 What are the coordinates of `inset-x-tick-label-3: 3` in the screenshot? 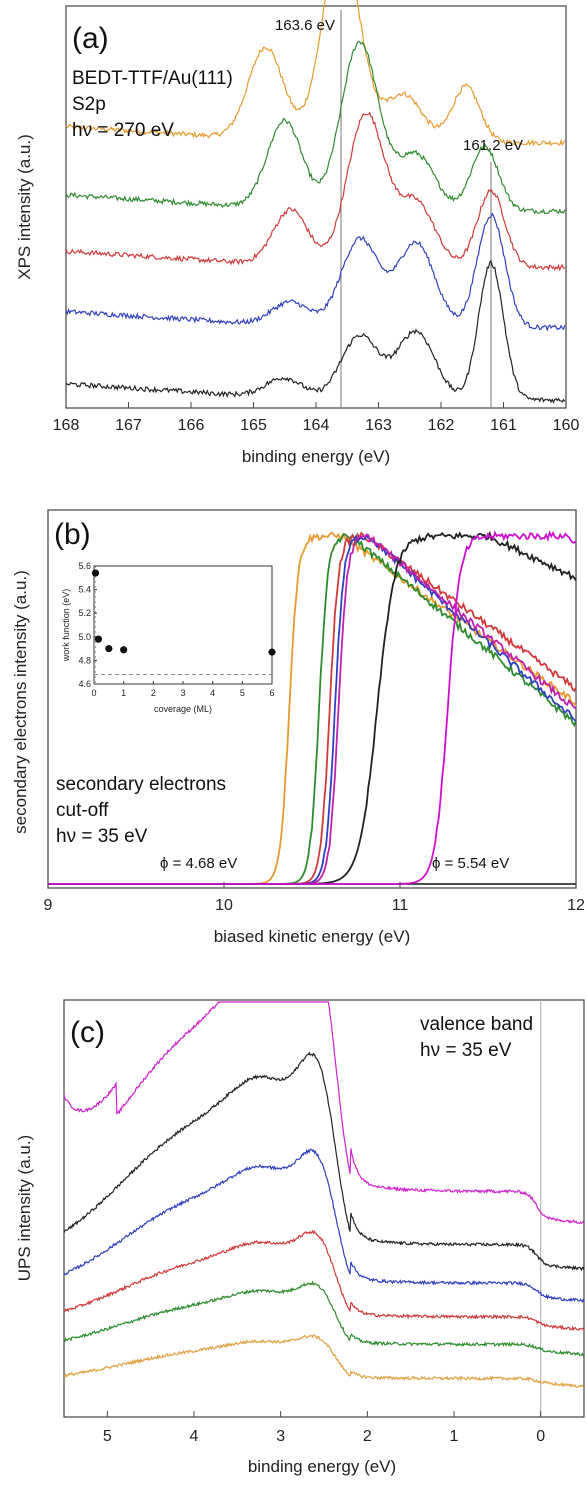 It's located at (182, 693).